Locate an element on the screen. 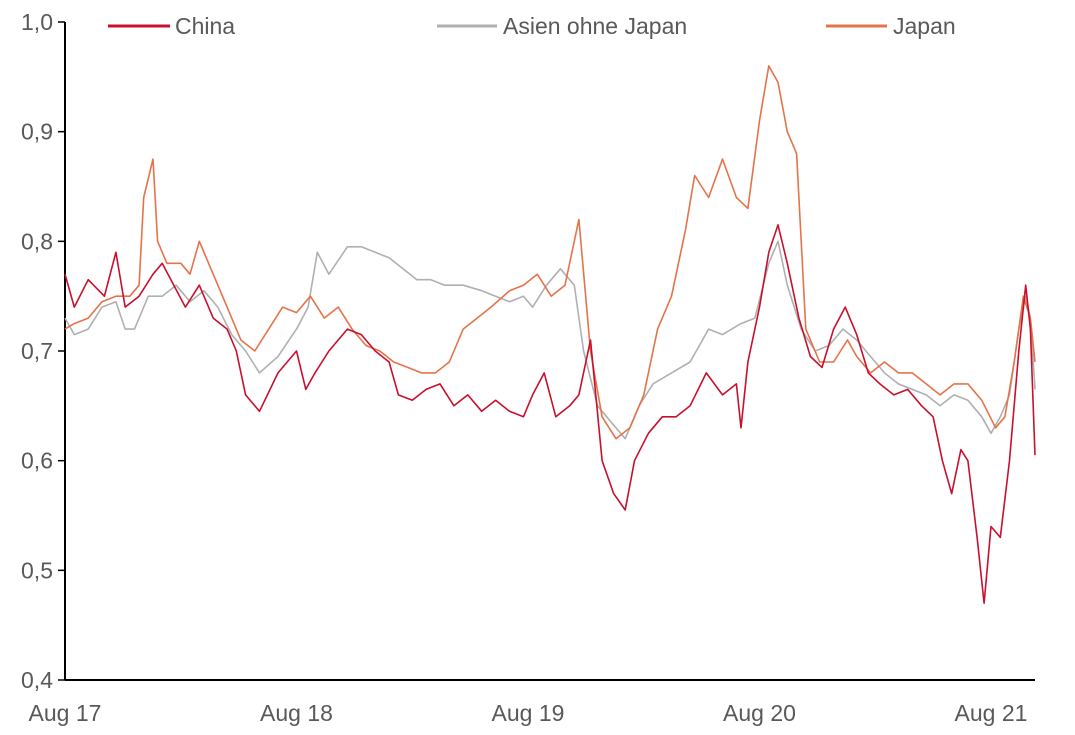  x-tick-label: Aug 19 is located at coordinates (528, 713).